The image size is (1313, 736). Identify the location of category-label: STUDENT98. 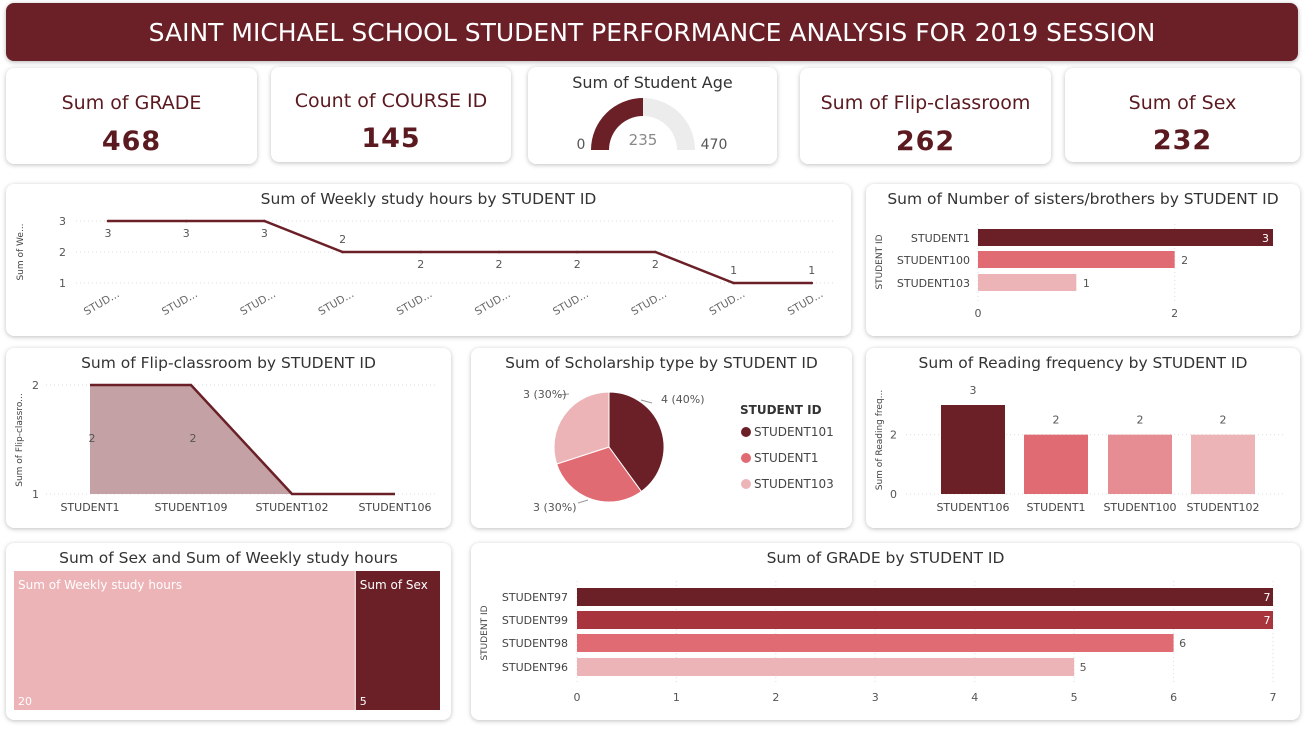
(535, 643).